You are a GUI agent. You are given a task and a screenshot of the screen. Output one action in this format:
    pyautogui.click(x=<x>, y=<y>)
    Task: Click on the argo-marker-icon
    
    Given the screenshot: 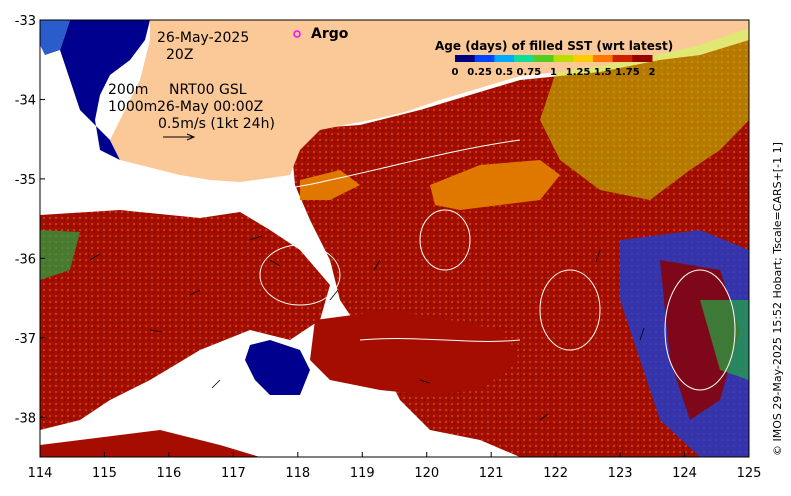 What is the action you would take?
    pyautogui.click(x=297, y=34)
    